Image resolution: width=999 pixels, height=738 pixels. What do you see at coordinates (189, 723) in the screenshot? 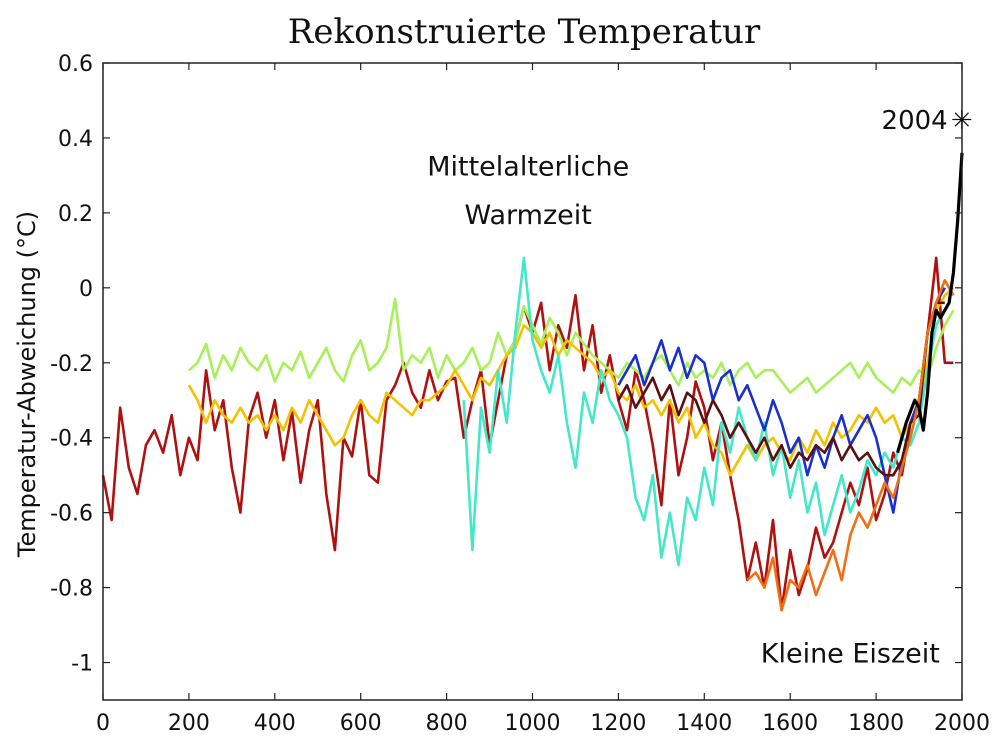
I see `x-tick-label: 200` at bounding box center [189, 723].